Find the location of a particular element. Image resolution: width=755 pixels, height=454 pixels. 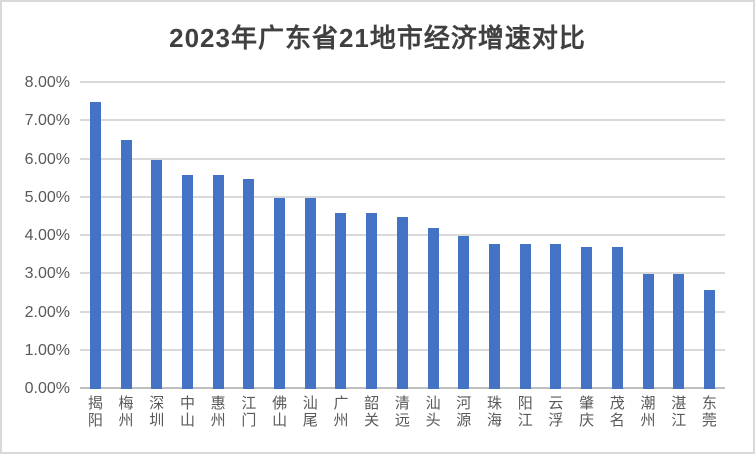

x-tick-label: 茂 名 is located at coordinates (617, 412).